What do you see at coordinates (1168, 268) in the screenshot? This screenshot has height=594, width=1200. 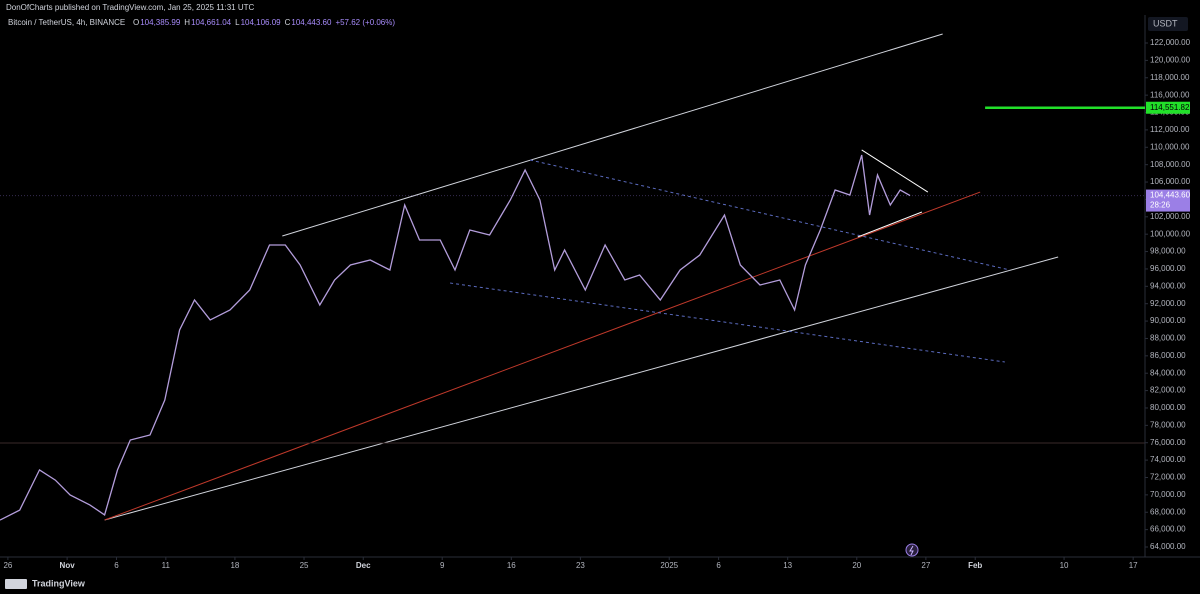 I see `y-tick-label: 96,000.00` at bounding box center [1168, 268].